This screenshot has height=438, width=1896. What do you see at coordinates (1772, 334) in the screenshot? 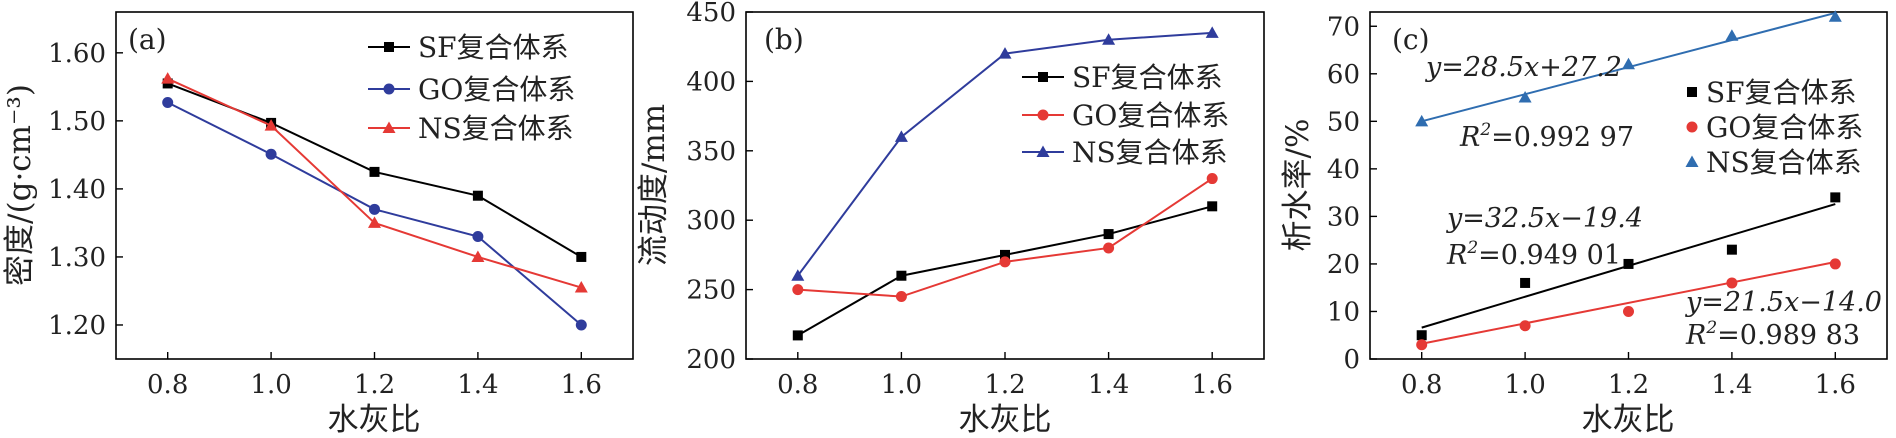
I see `r-squared-go: R2=0.989 83` at bounding box center [1772, 334].